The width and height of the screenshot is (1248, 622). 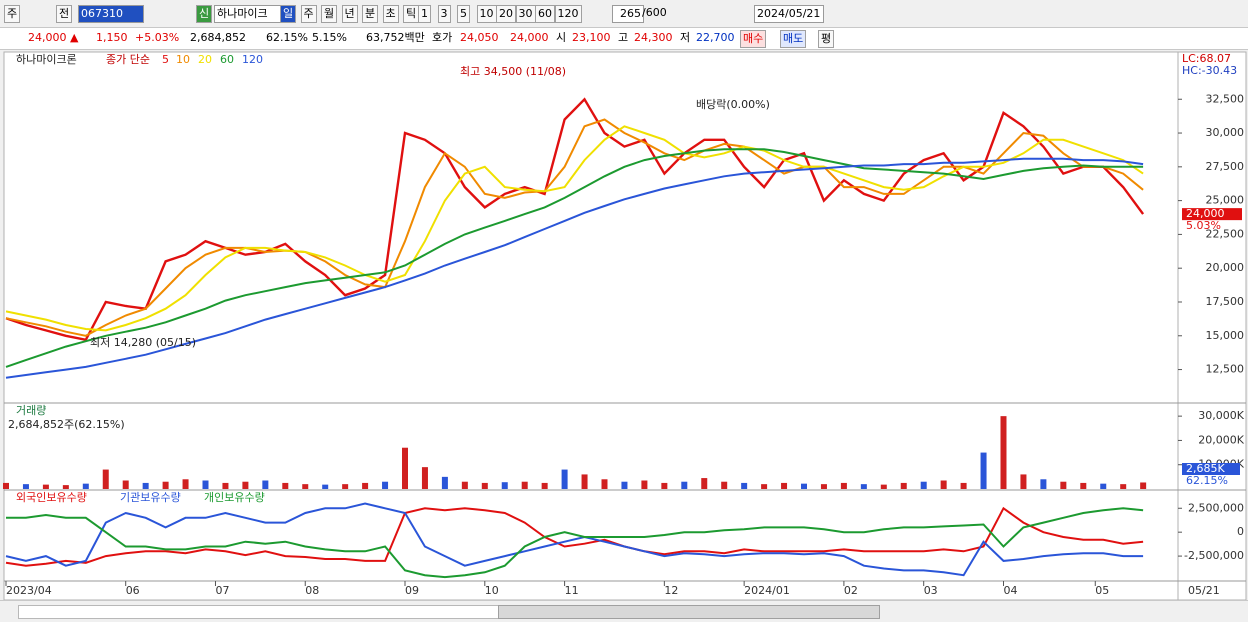 What do you see at coordinates (1102, 590) in the screenshot?
I see `x-tick-label: 05` at bounding box center [1102, 590].